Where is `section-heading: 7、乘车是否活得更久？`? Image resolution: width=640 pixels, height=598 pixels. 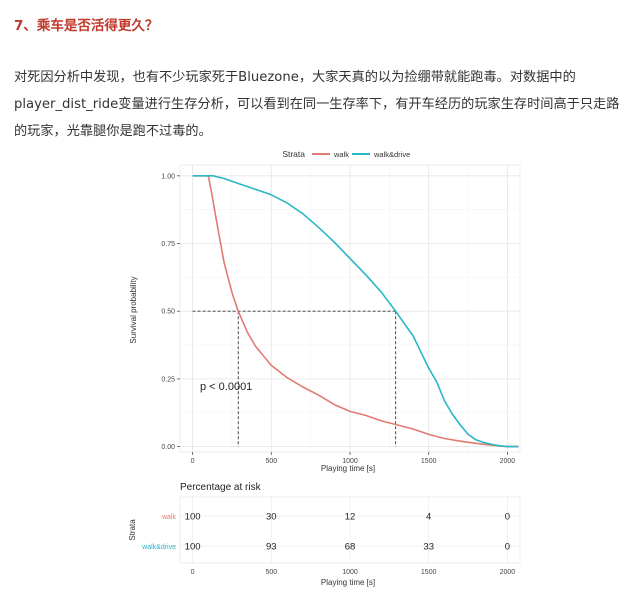 section-heading: 7、乘车是否活得更久？ is located at coordinates (86, 26).